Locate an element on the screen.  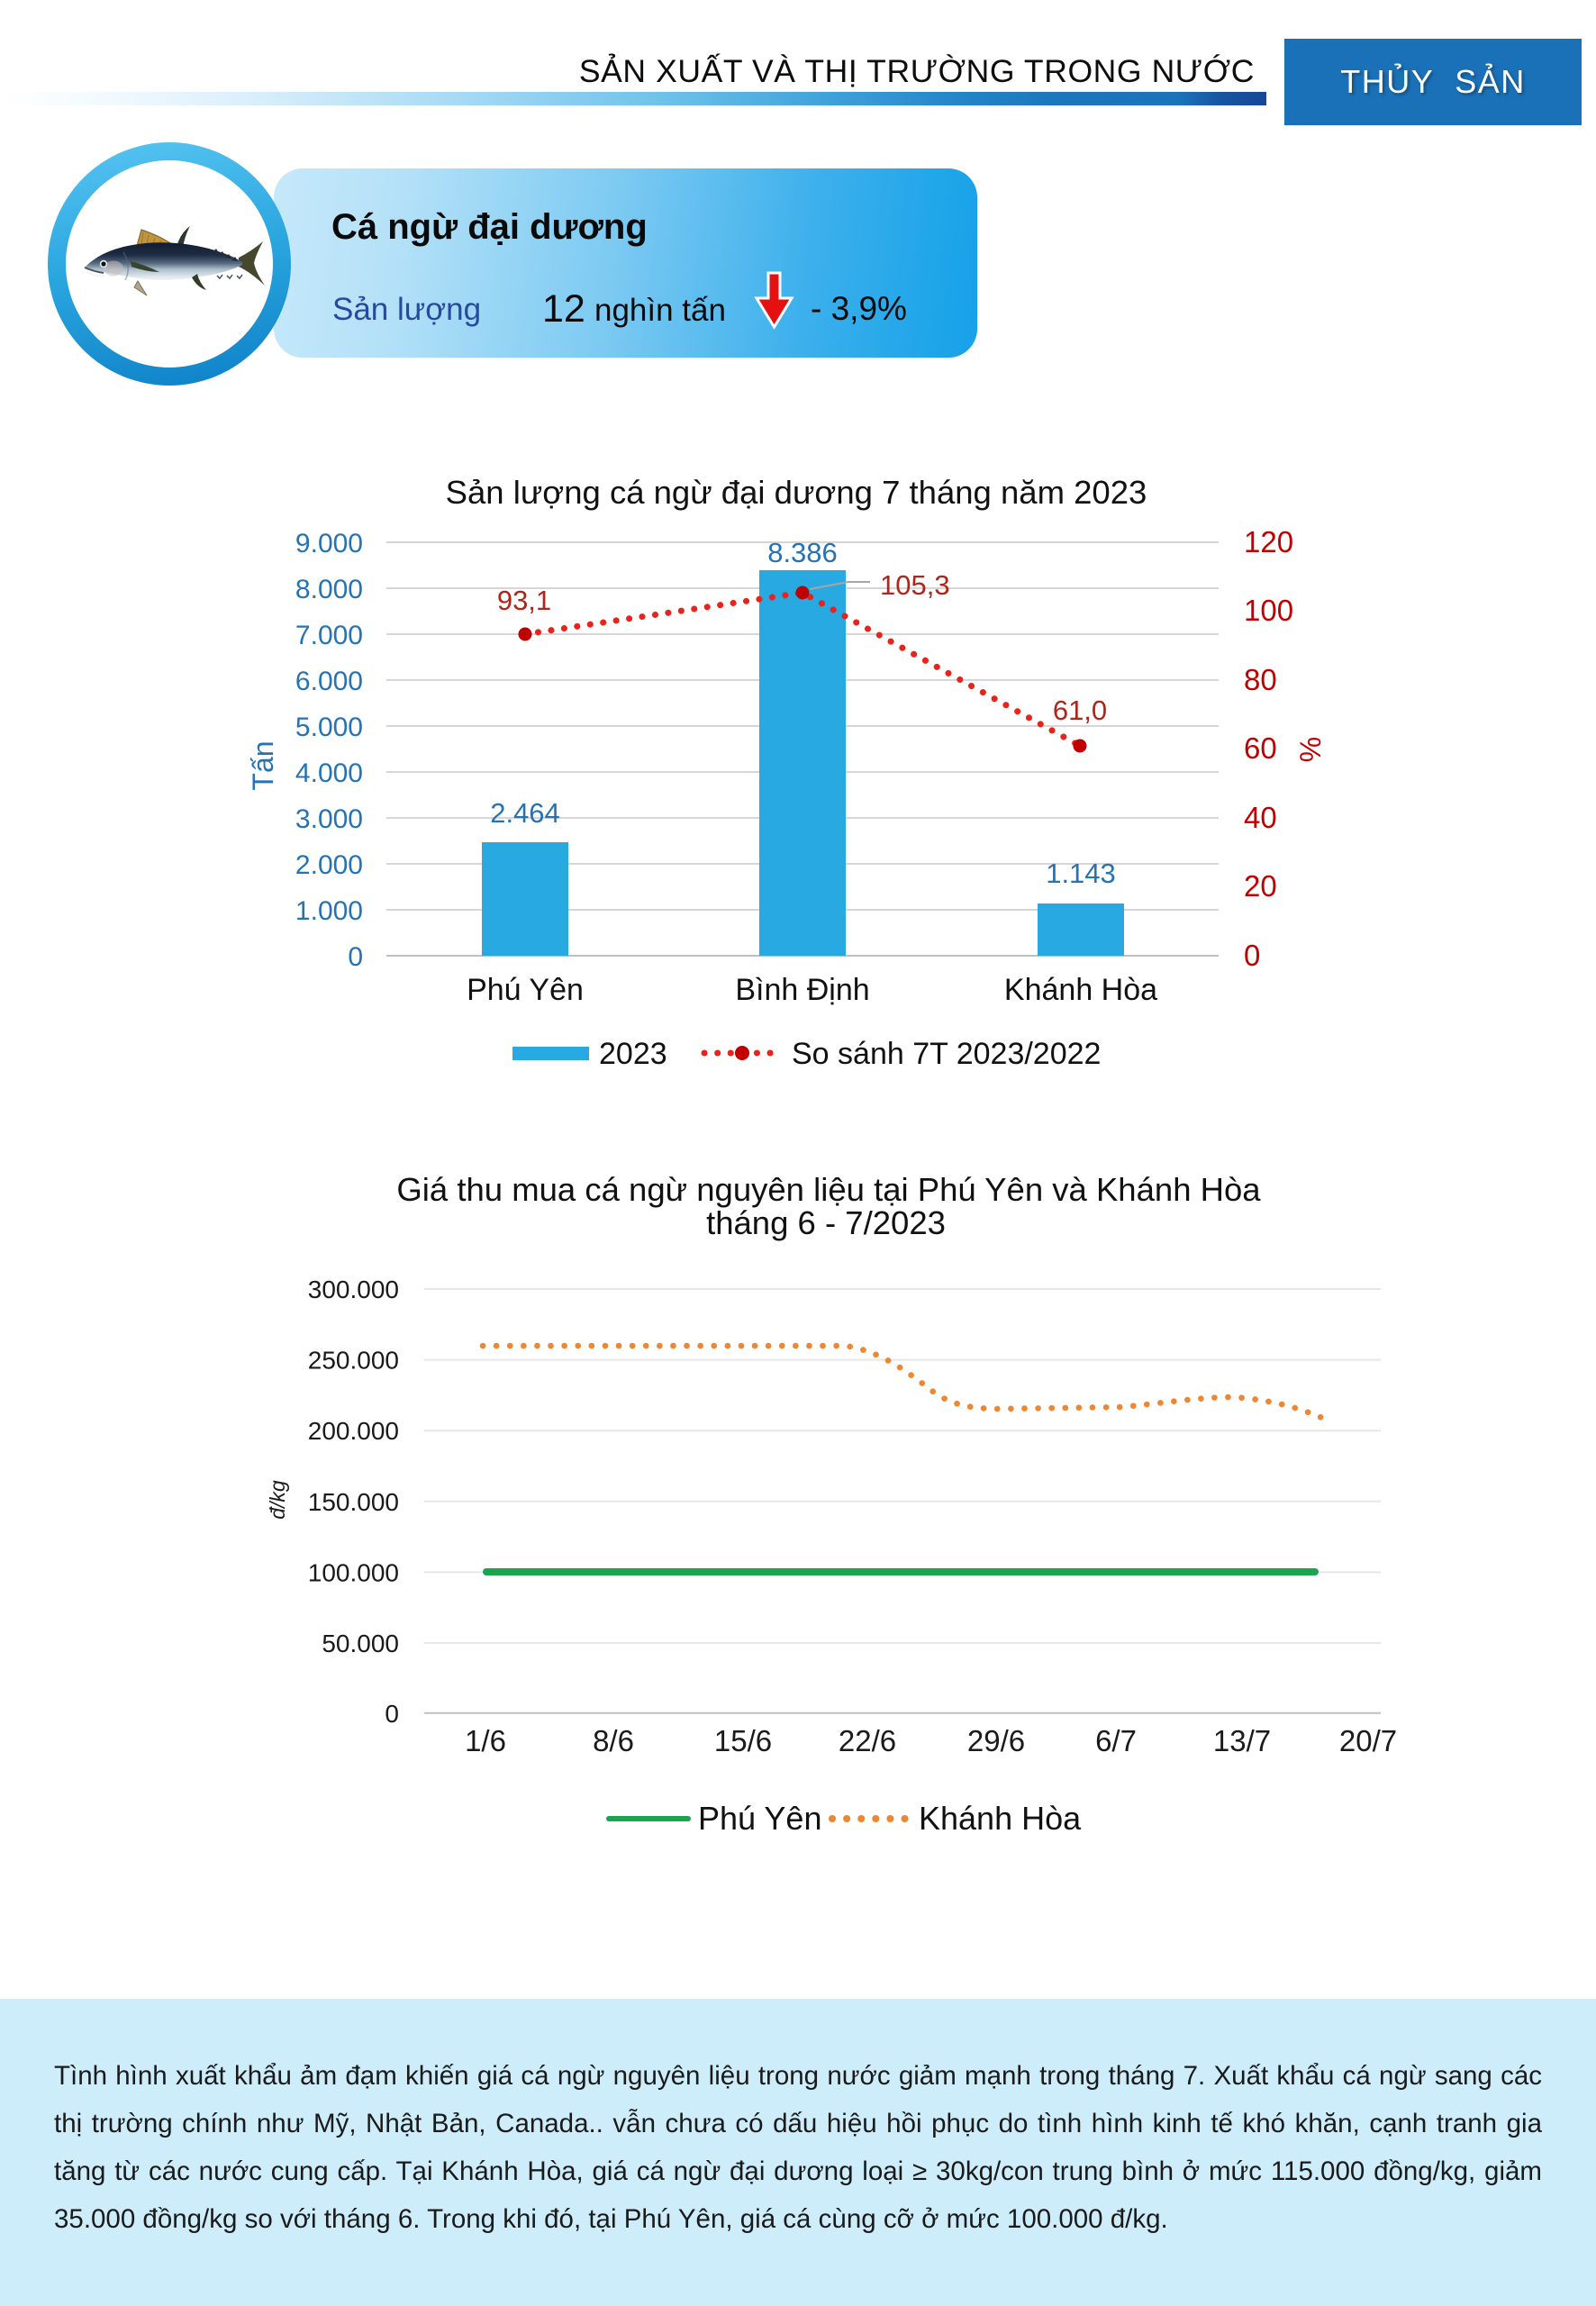
svg-text: 2.464 is located at coordinates (525, 813).